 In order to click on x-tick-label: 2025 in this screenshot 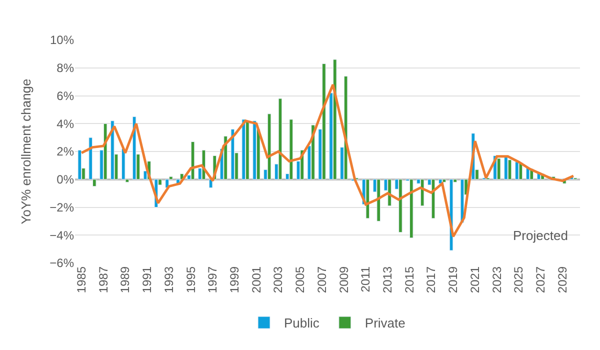, I will do `click(519, 280)`.